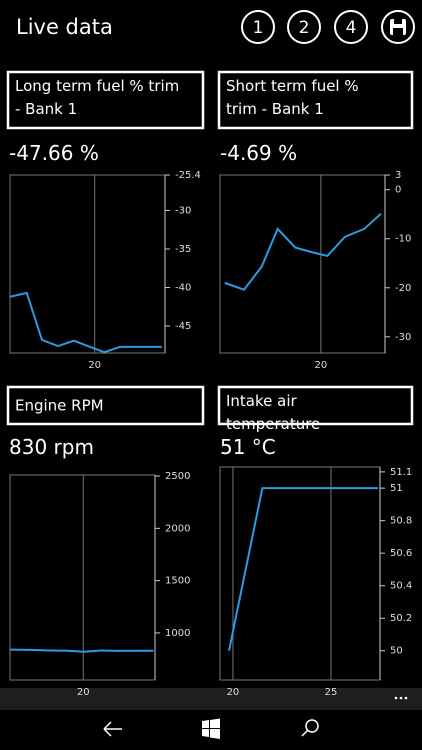 The image size is (422, 750). Describe the element at coordinates (401, 472) in the screenshot. I see `y-tick-label: 51.1` at that location.